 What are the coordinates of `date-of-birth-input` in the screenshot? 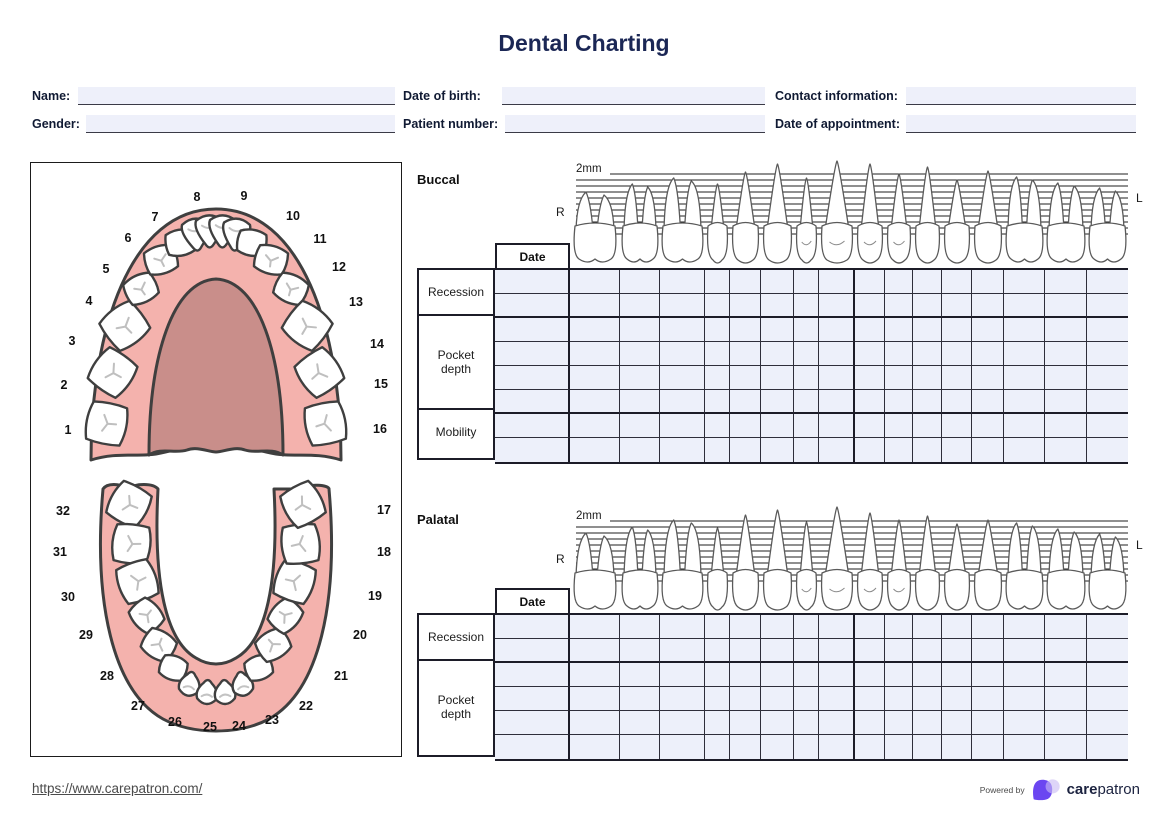 It's located at (633, 96).